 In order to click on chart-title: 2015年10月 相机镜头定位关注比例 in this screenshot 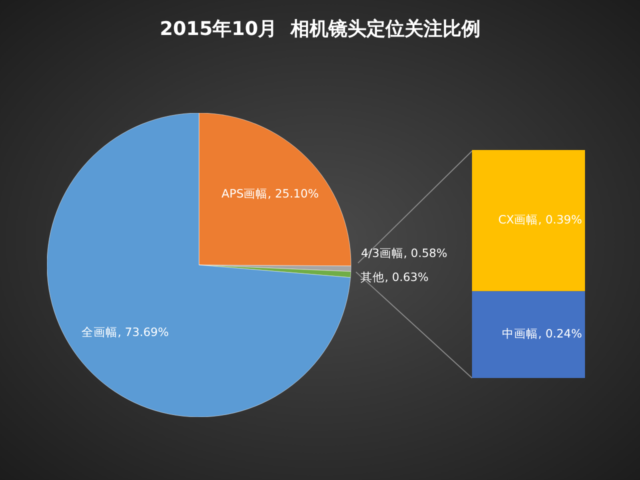, I will do `click(320, 29)`.